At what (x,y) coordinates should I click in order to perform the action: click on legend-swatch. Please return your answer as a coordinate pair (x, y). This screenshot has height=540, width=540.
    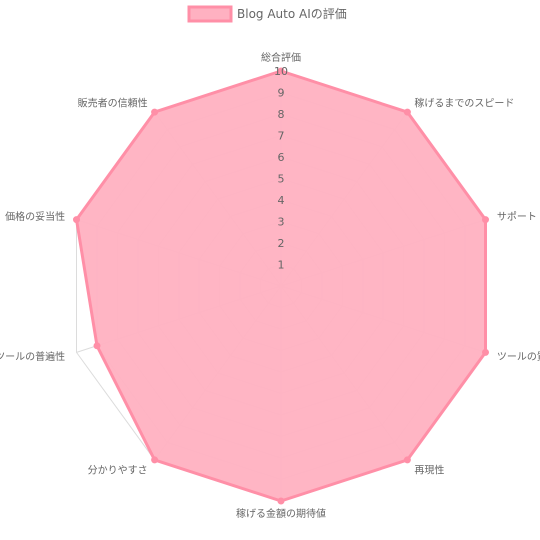
    Looking at the image, I should click on (210, 14).